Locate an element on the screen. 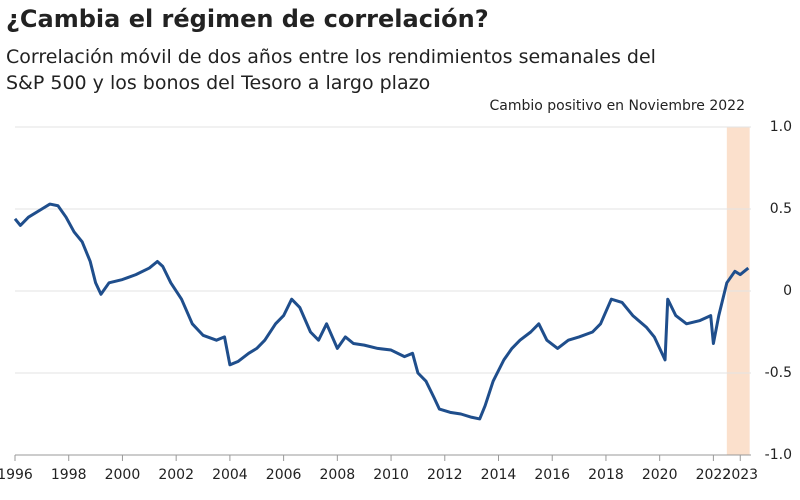 Image resolution: width=800 pixels, height=500 pixels. x-tick-label: 1998 is located at coordinates (69, 475).